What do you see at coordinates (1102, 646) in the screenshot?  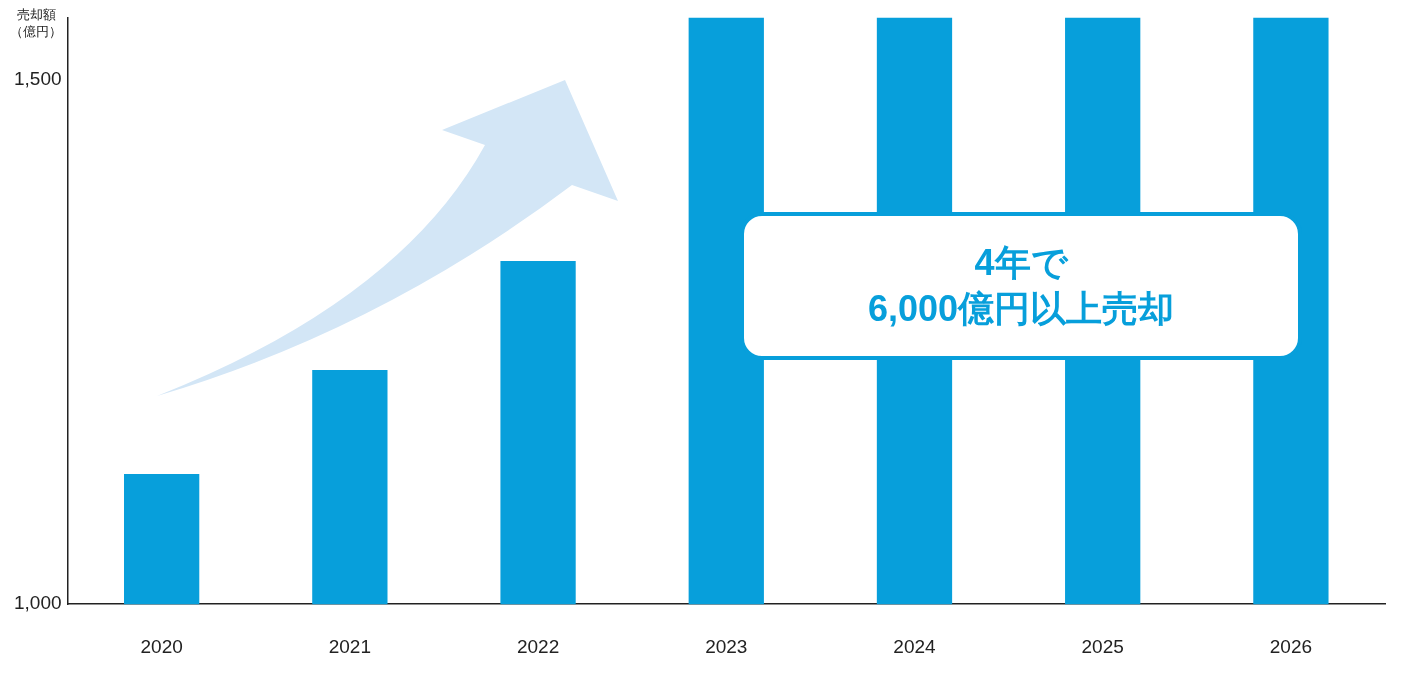 I see `x-tick-label: 2025` at bounding box center [1102, 646].